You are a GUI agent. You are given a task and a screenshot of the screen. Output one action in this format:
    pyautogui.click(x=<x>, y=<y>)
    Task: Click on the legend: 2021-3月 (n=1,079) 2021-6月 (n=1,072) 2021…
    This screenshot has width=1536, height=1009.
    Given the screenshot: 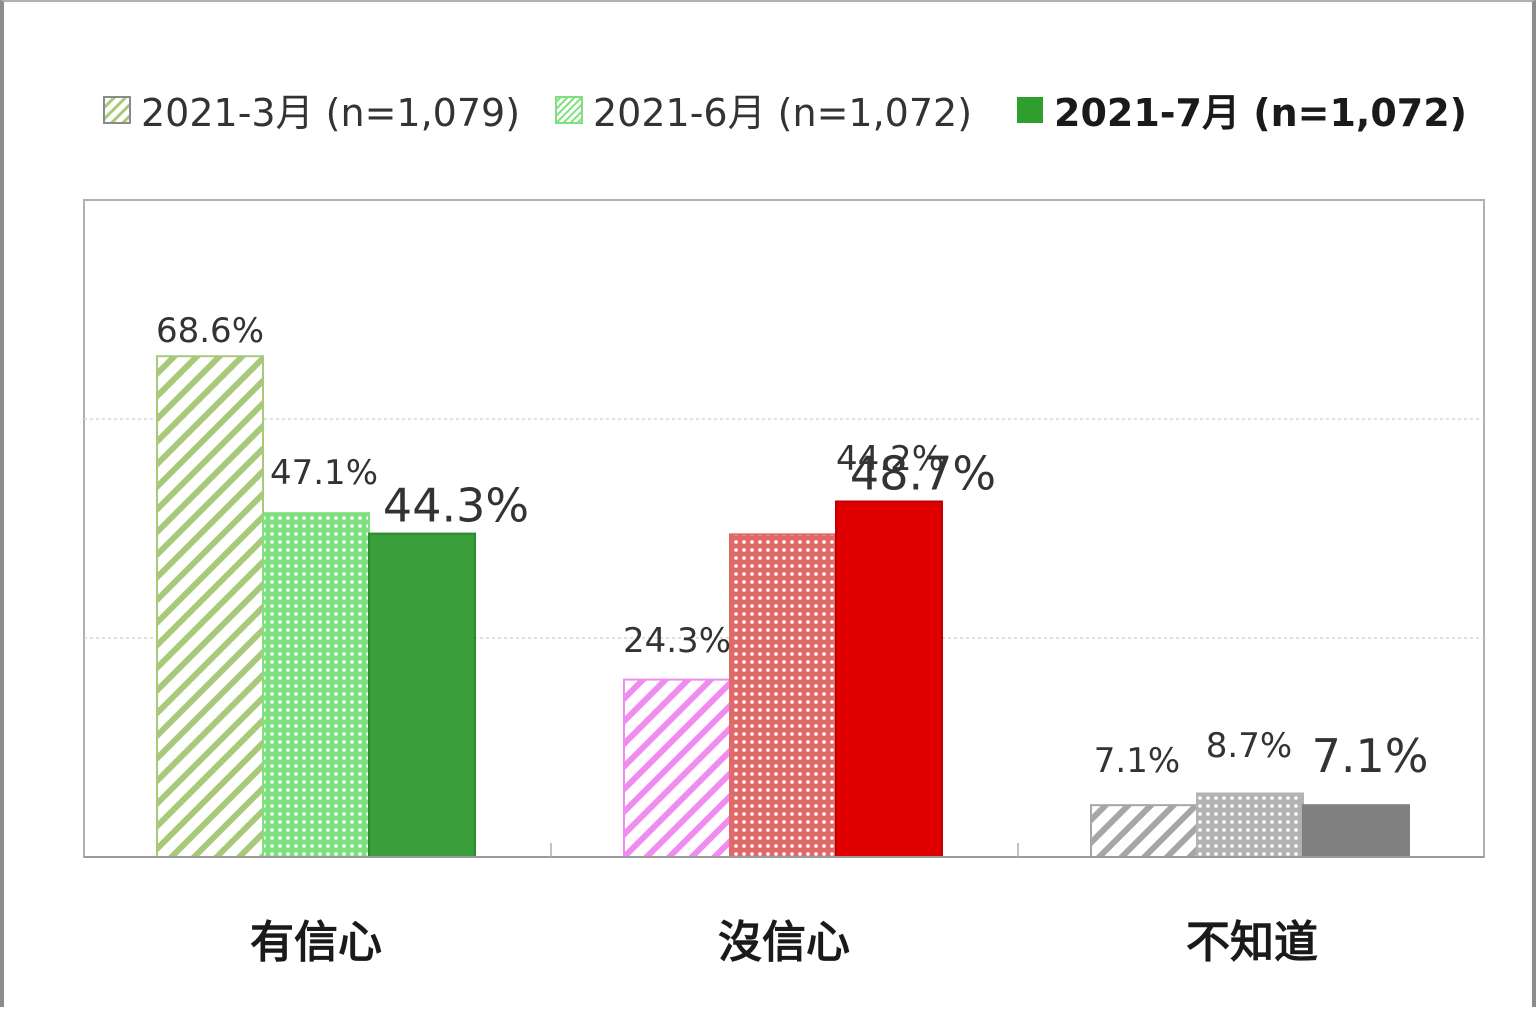 What is the action you would take?
    pyautogui.click(x=785, y=113)
    